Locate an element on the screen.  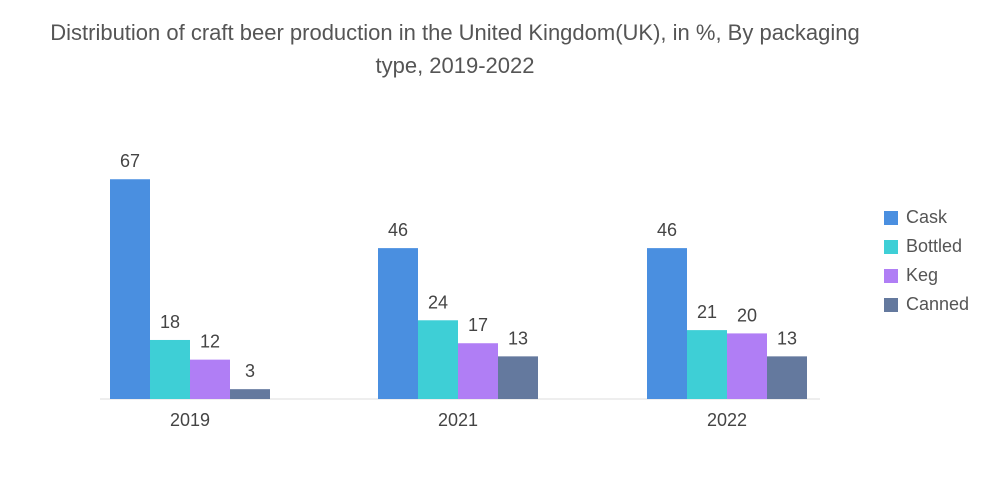
data-label-bottled-2019: 18 is located at coordinates (170, 322).